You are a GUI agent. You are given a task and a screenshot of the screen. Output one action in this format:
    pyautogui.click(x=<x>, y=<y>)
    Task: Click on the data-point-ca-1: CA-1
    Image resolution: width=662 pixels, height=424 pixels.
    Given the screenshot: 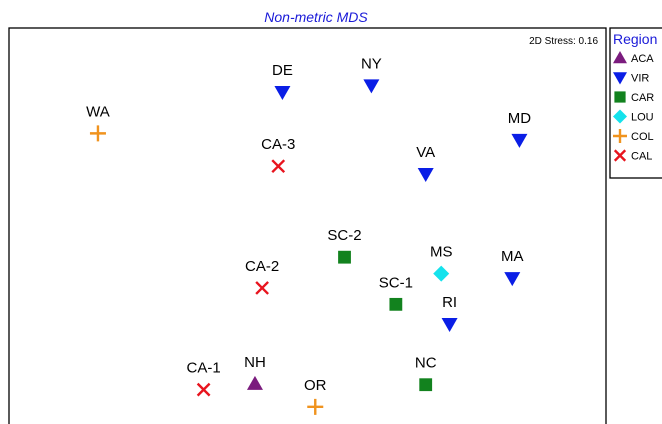 What is the action you would take?
    pyautogui.click(x=204, y=378)
    